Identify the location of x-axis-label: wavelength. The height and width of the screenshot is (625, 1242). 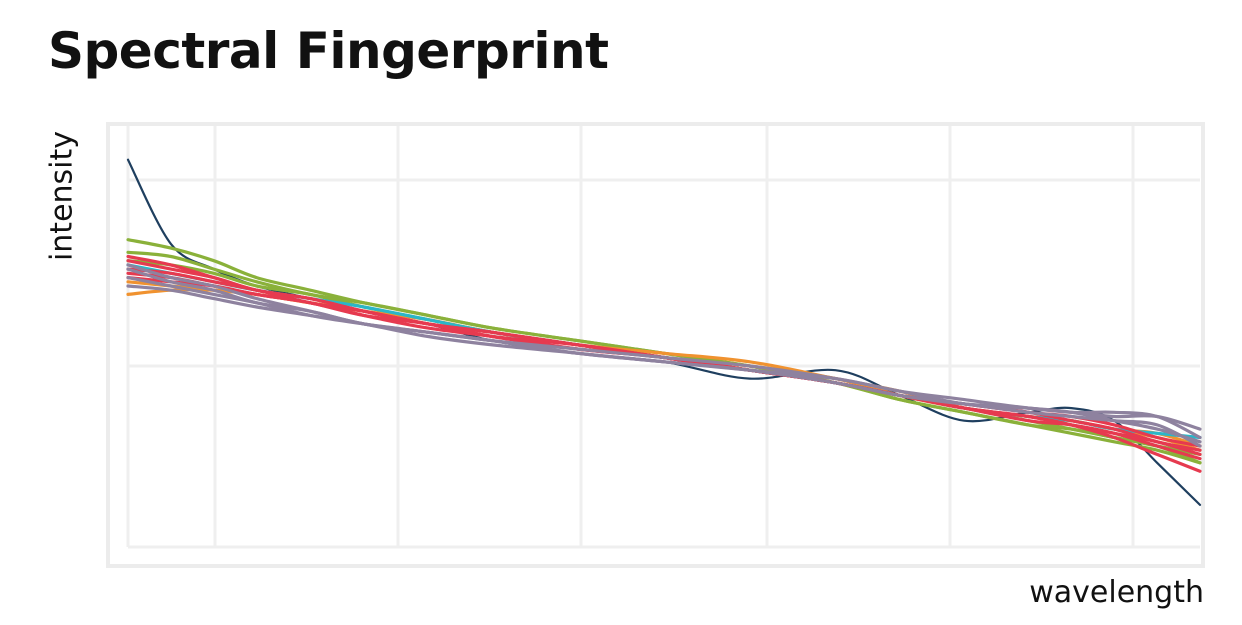
(1116, 592).